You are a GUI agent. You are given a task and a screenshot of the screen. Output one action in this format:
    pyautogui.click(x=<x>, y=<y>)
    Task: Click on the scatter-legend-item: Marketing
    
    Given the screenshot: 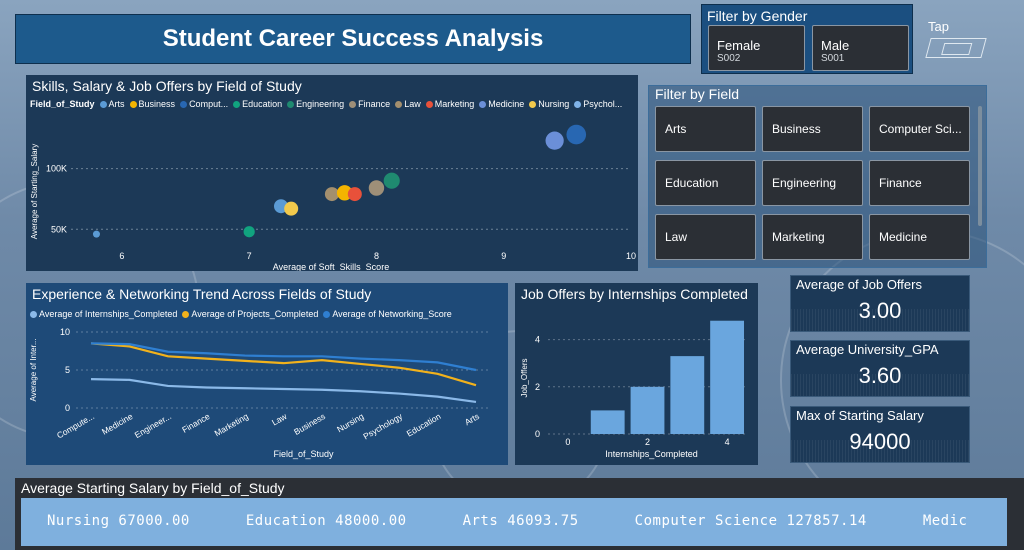 What is the action you would take?
    pyautogui.click(x=450, y=104)
    